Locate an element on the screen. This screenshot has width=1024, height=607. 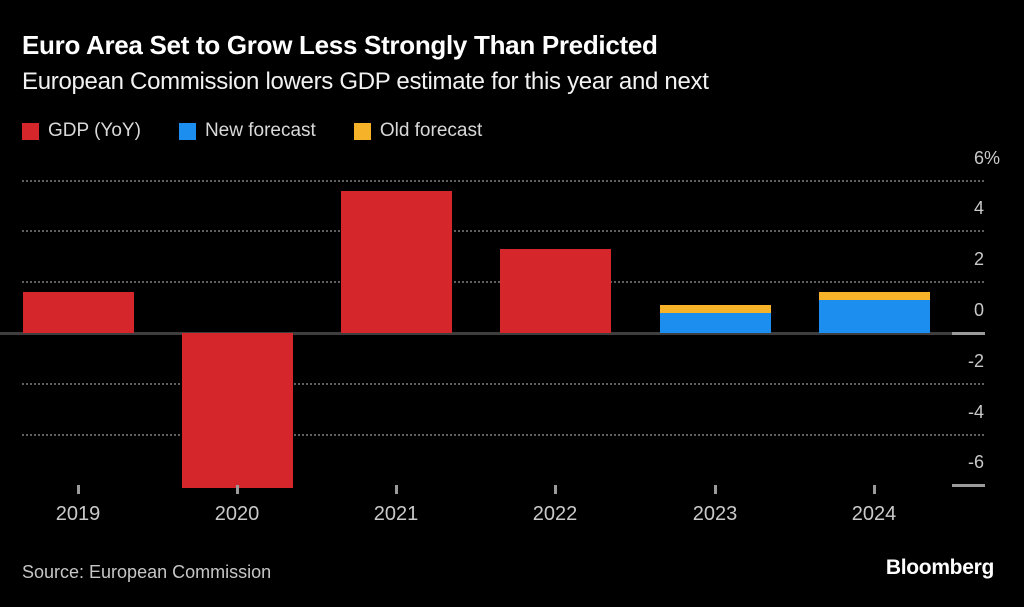
y-axis-label-neg2: -2 is located at coordinates (975, 361).